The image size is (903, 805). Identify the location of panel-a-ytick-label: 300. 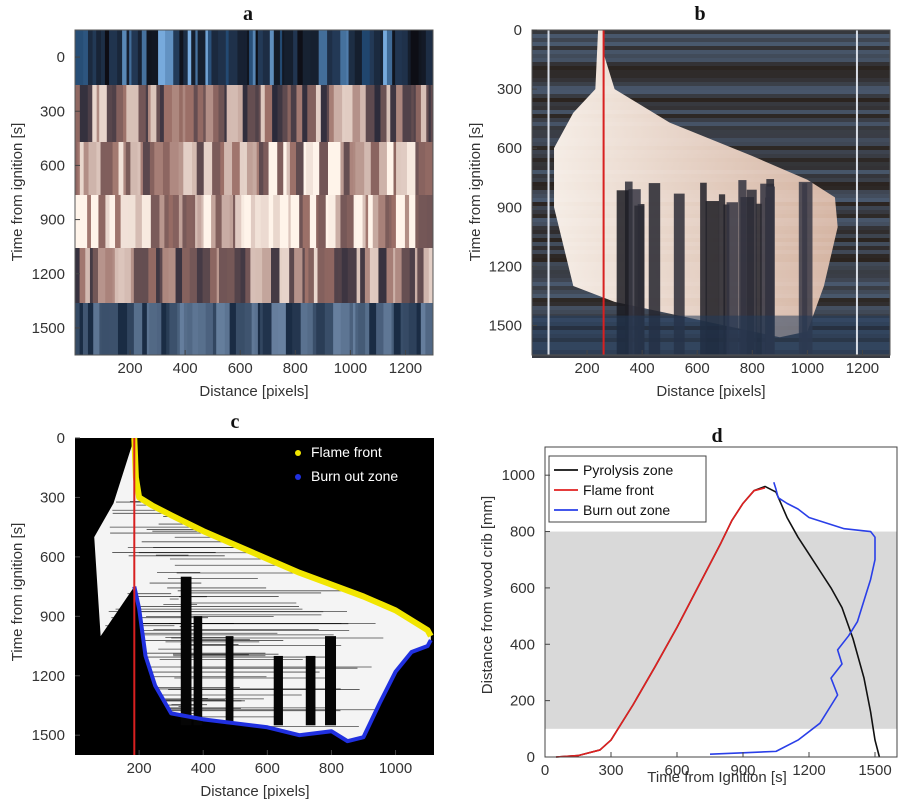
(52, 111).